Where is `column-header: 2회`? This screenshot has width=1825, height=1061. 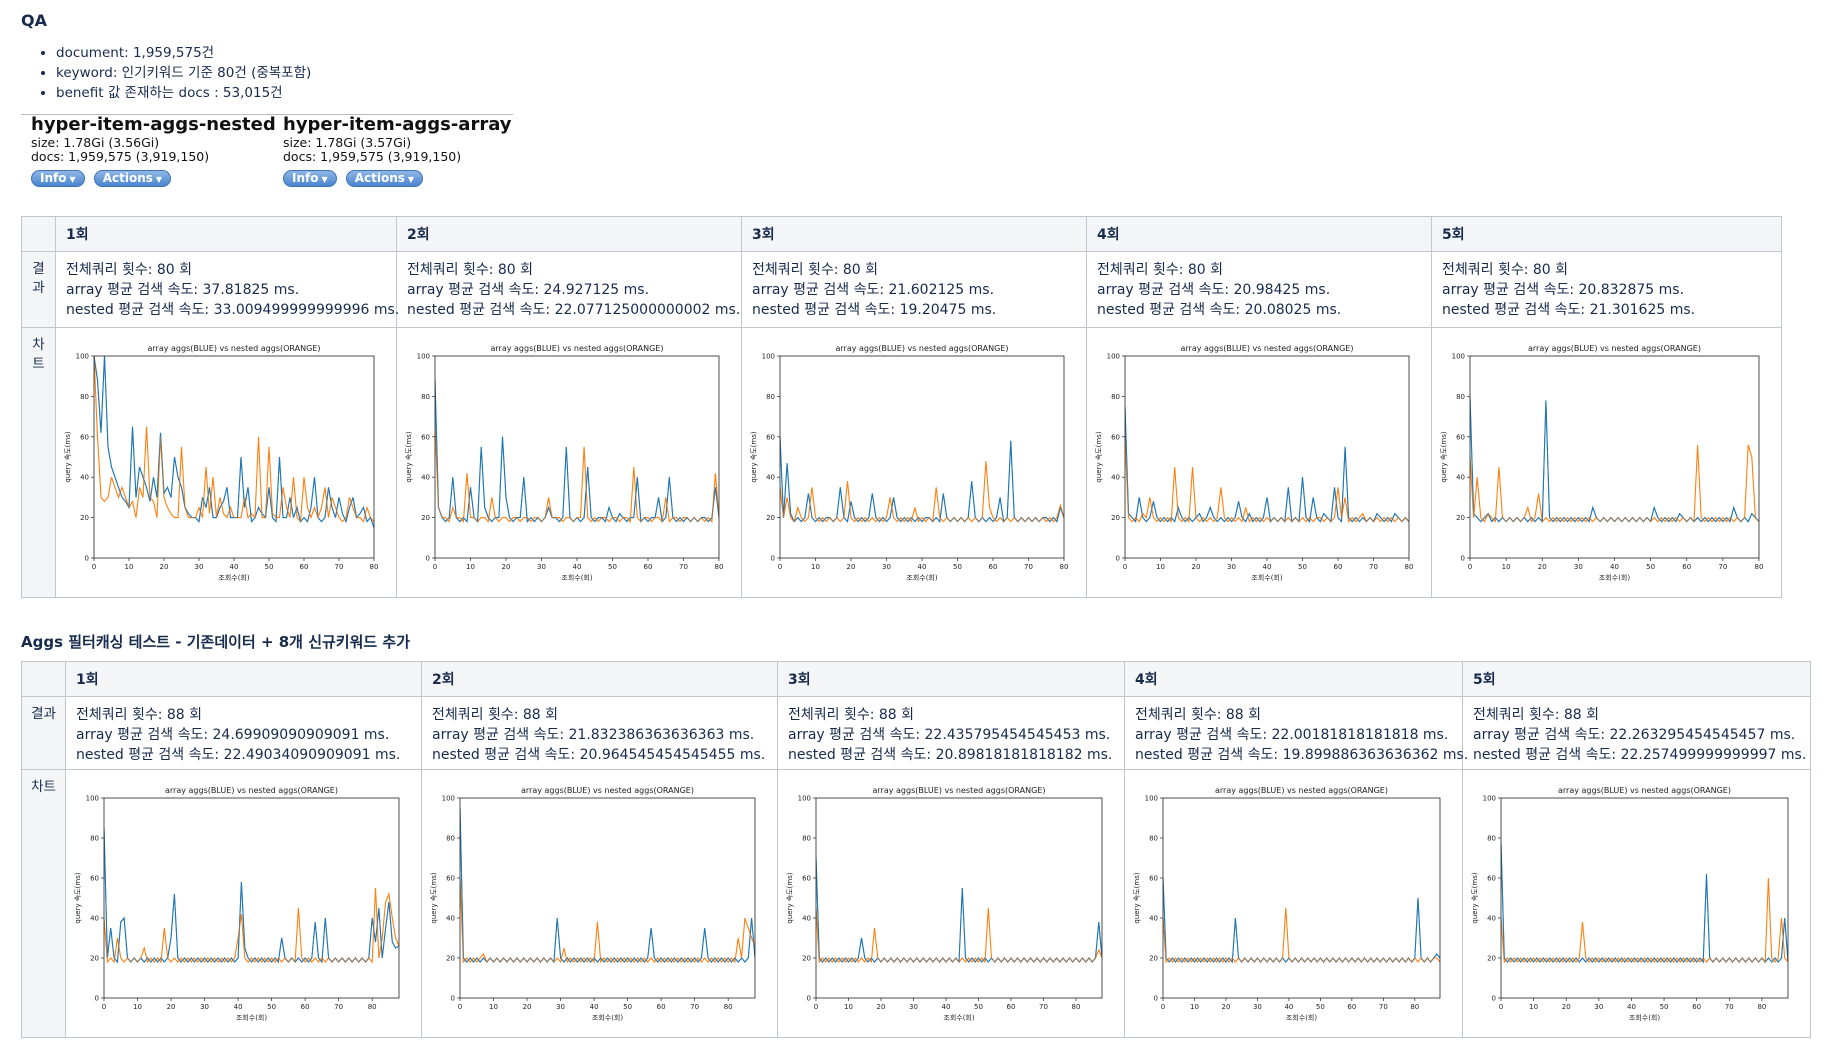
column-header: 2회 is located at coordinates (599, 679).